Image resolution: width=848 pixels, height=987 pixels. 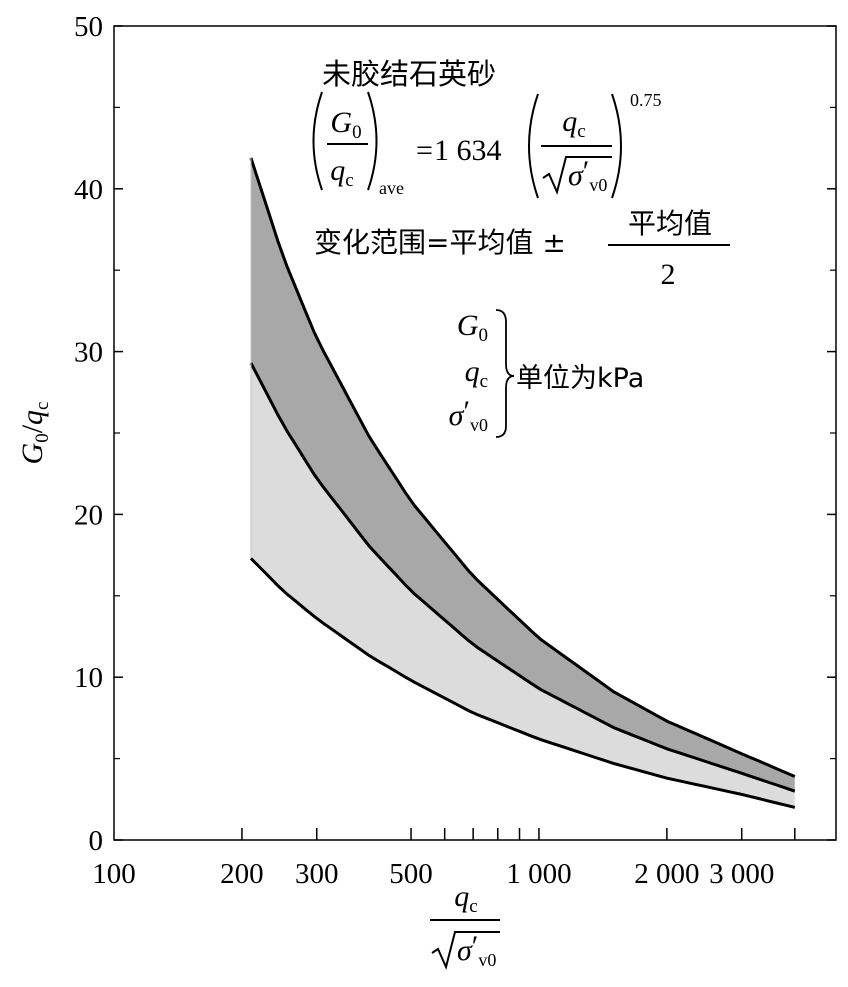 I want to click on svg-text: 2, so click(x=668, y=274).